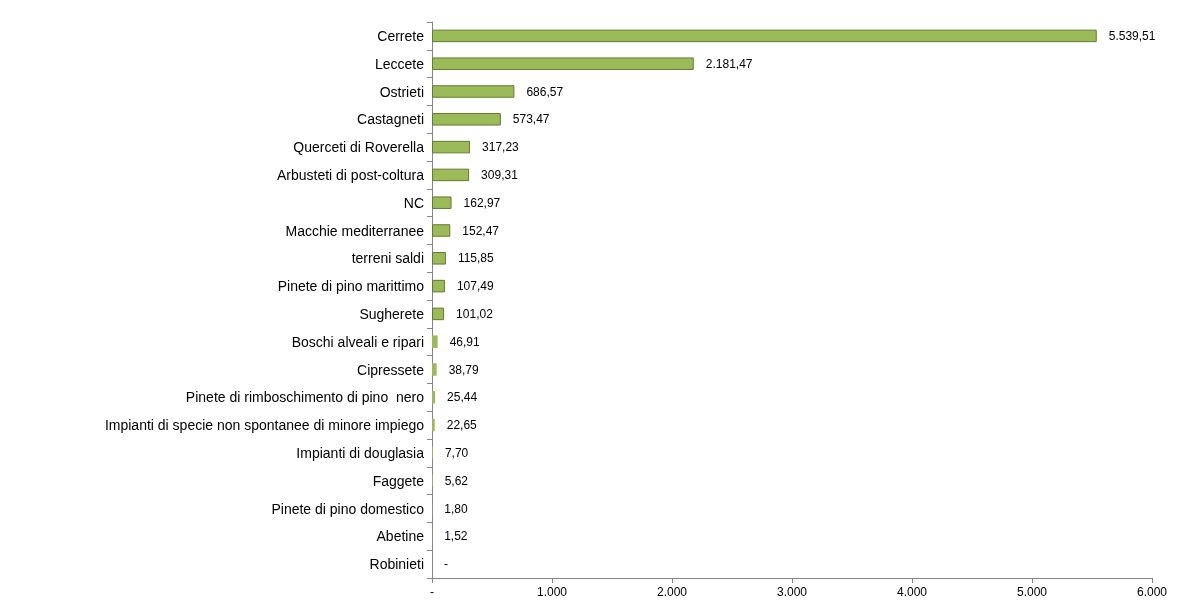 Image resolution: width=1184 pixels, height=612 pixels. Describe the element at coordinates (552, 592) in the screenshot. I see `x-tick-label: 1.000` at that location.